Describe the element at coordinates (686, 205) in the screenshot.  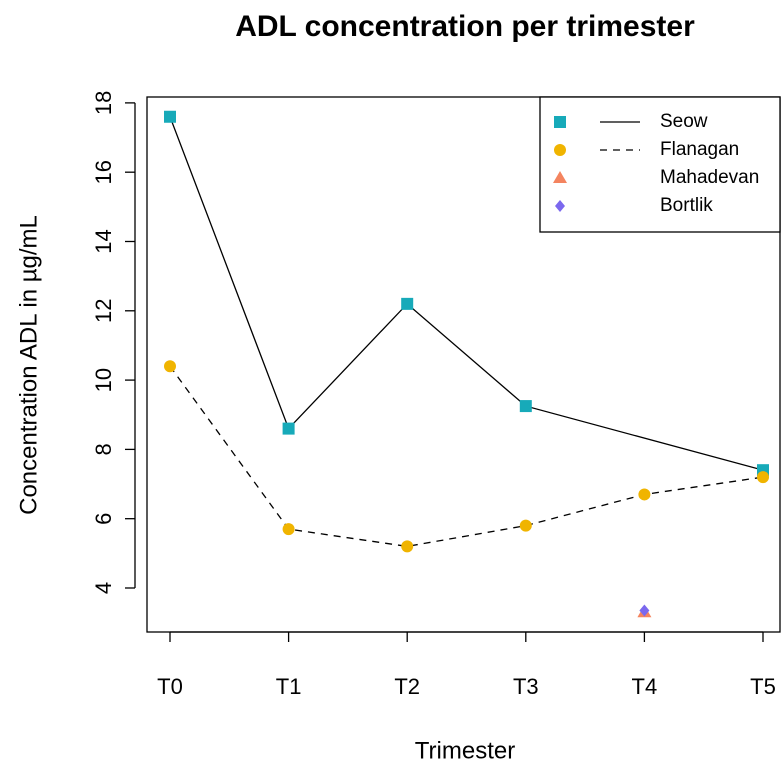
I see `legend-label: Bortlik` at that location.